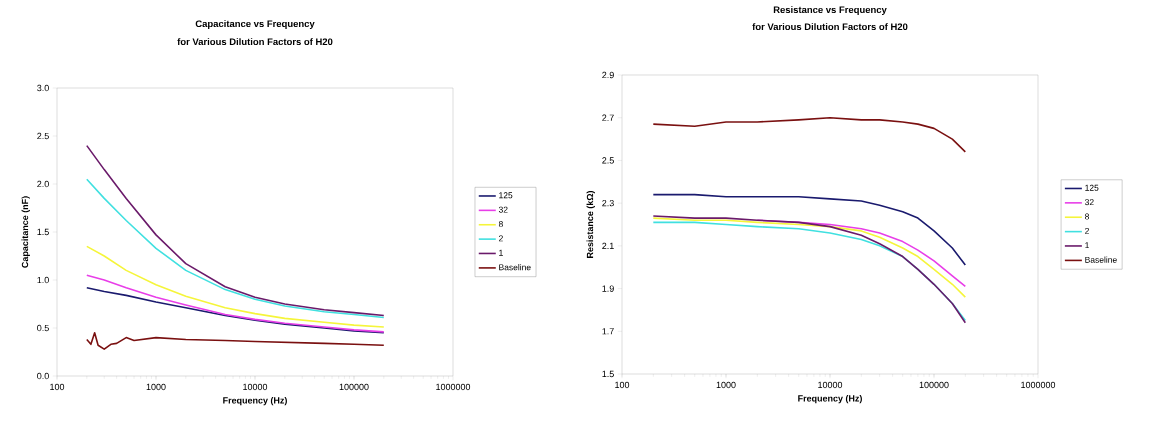 This screenshot has height=429, width=1160. Describe the element at coordinates (608, 288) in the screenshot. I see `y-tick-label: 1.9` at that location.